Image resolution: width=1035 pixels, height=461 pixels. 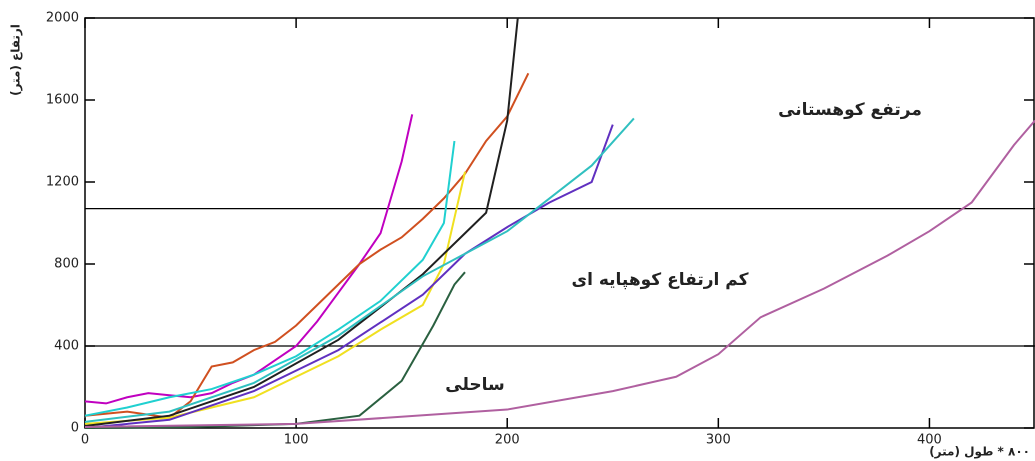 What do you see at coordinates (66, 346) in the screenshot?
I see `y-tick-label: 400` at bounding box center [66, 346].